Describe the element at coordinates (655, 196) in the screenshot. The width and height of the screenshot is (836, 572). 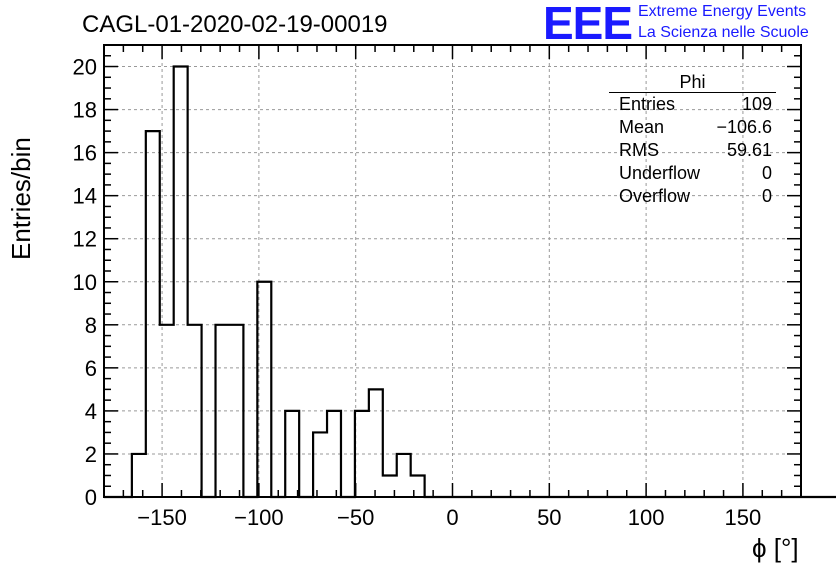
I see `stats-label: Overflow` at that location.